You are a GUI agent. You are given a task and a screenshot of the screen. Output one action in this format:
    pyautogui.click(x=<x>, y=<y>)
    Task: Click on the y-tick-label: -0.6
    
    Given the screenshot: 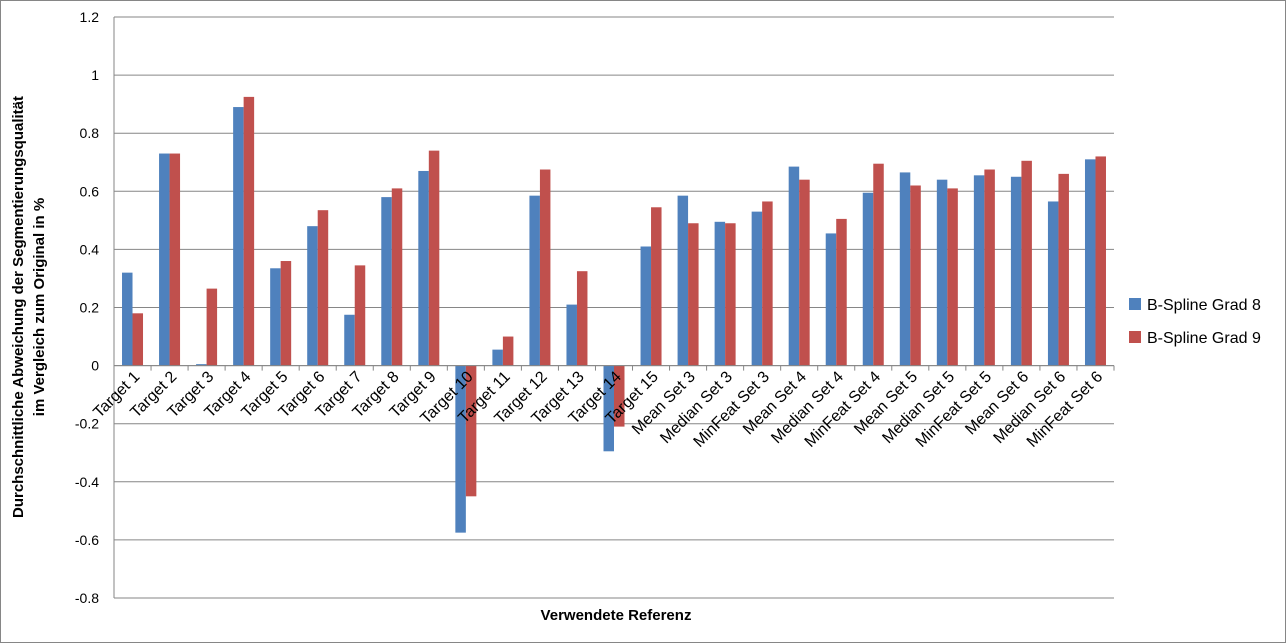 What is the action you would take?
    pyautogui.click(x=87, y=540)
    